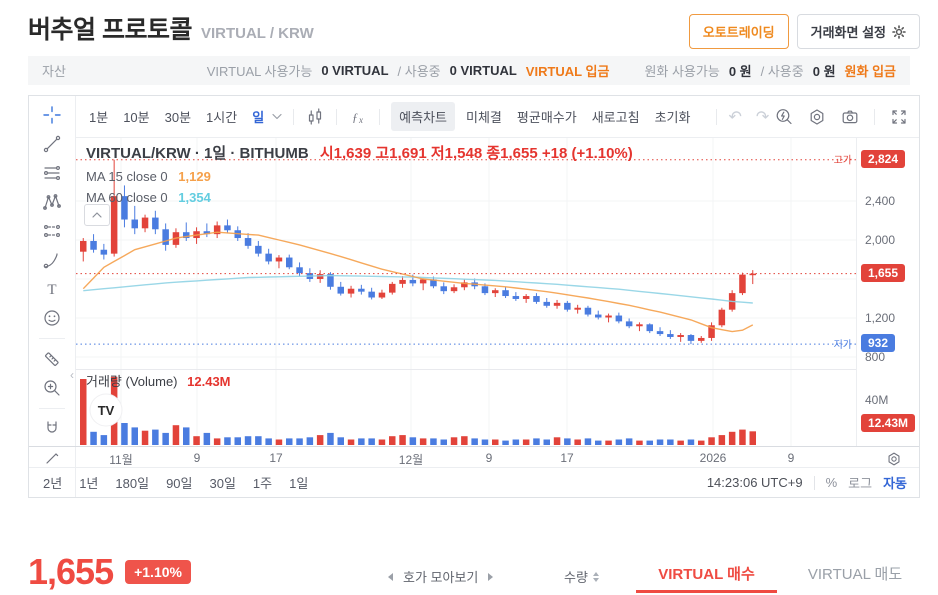  What do you see at coordinates (423, 116) in the screenshot?
I see `toolbar-button: 예측차트` at bounding box center [423, 116].